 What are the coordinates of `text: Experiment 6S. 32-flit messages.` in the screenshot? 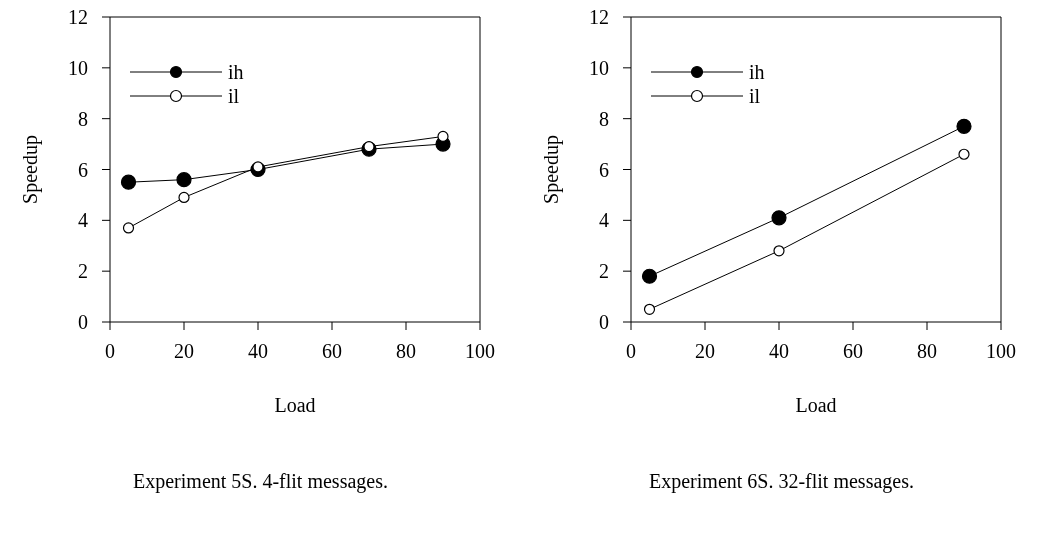 It's located at (781, 481).